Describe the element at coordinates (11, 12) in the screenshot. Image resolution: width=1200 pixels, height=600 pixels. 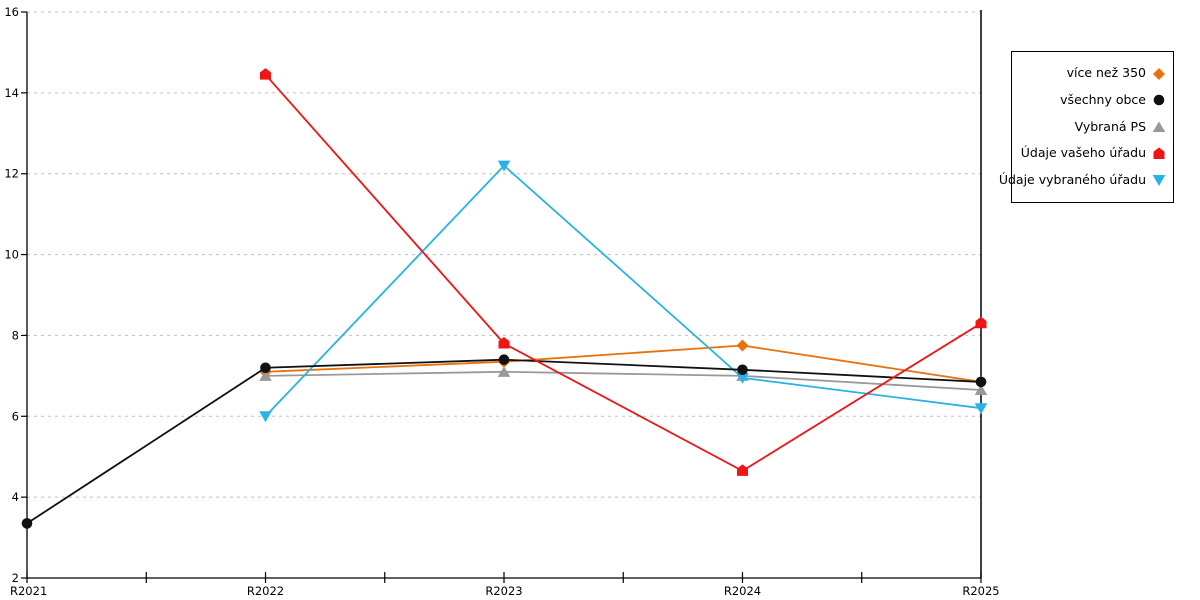
I see `svg-text: 16` at that location.